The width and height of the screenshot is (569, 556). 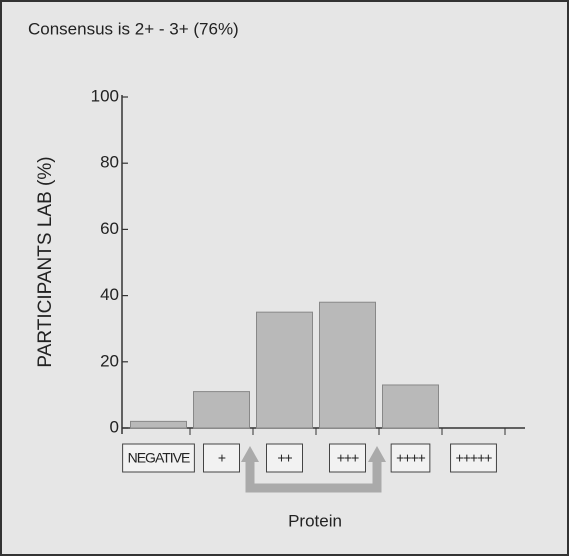 I want to click on x-tick-label: +++, so click(x=348, y=458).